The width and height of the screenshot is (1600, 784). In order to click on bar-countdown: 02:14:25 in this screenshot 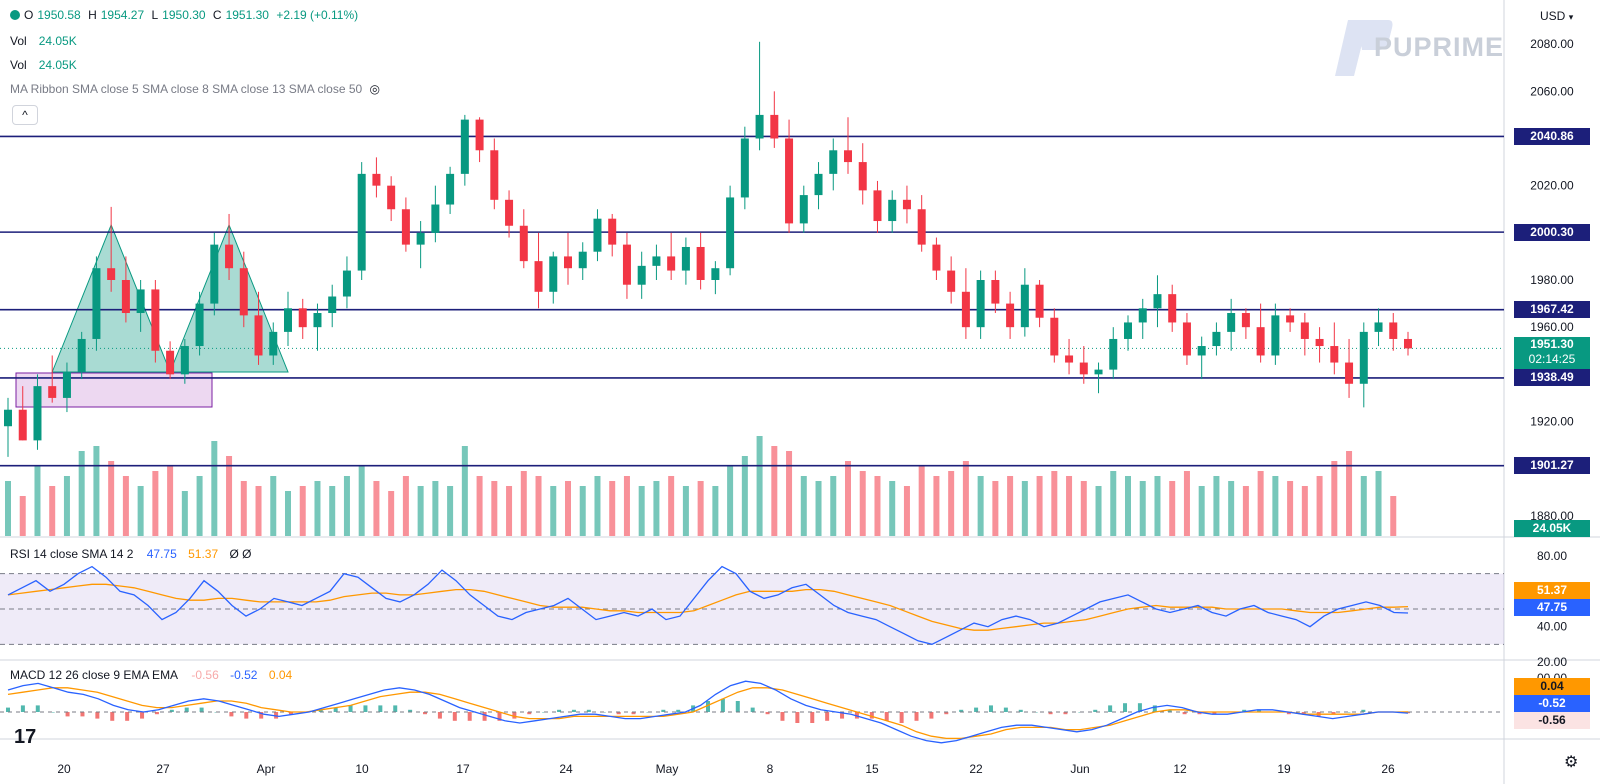, I will do `click(1552, 359)`.